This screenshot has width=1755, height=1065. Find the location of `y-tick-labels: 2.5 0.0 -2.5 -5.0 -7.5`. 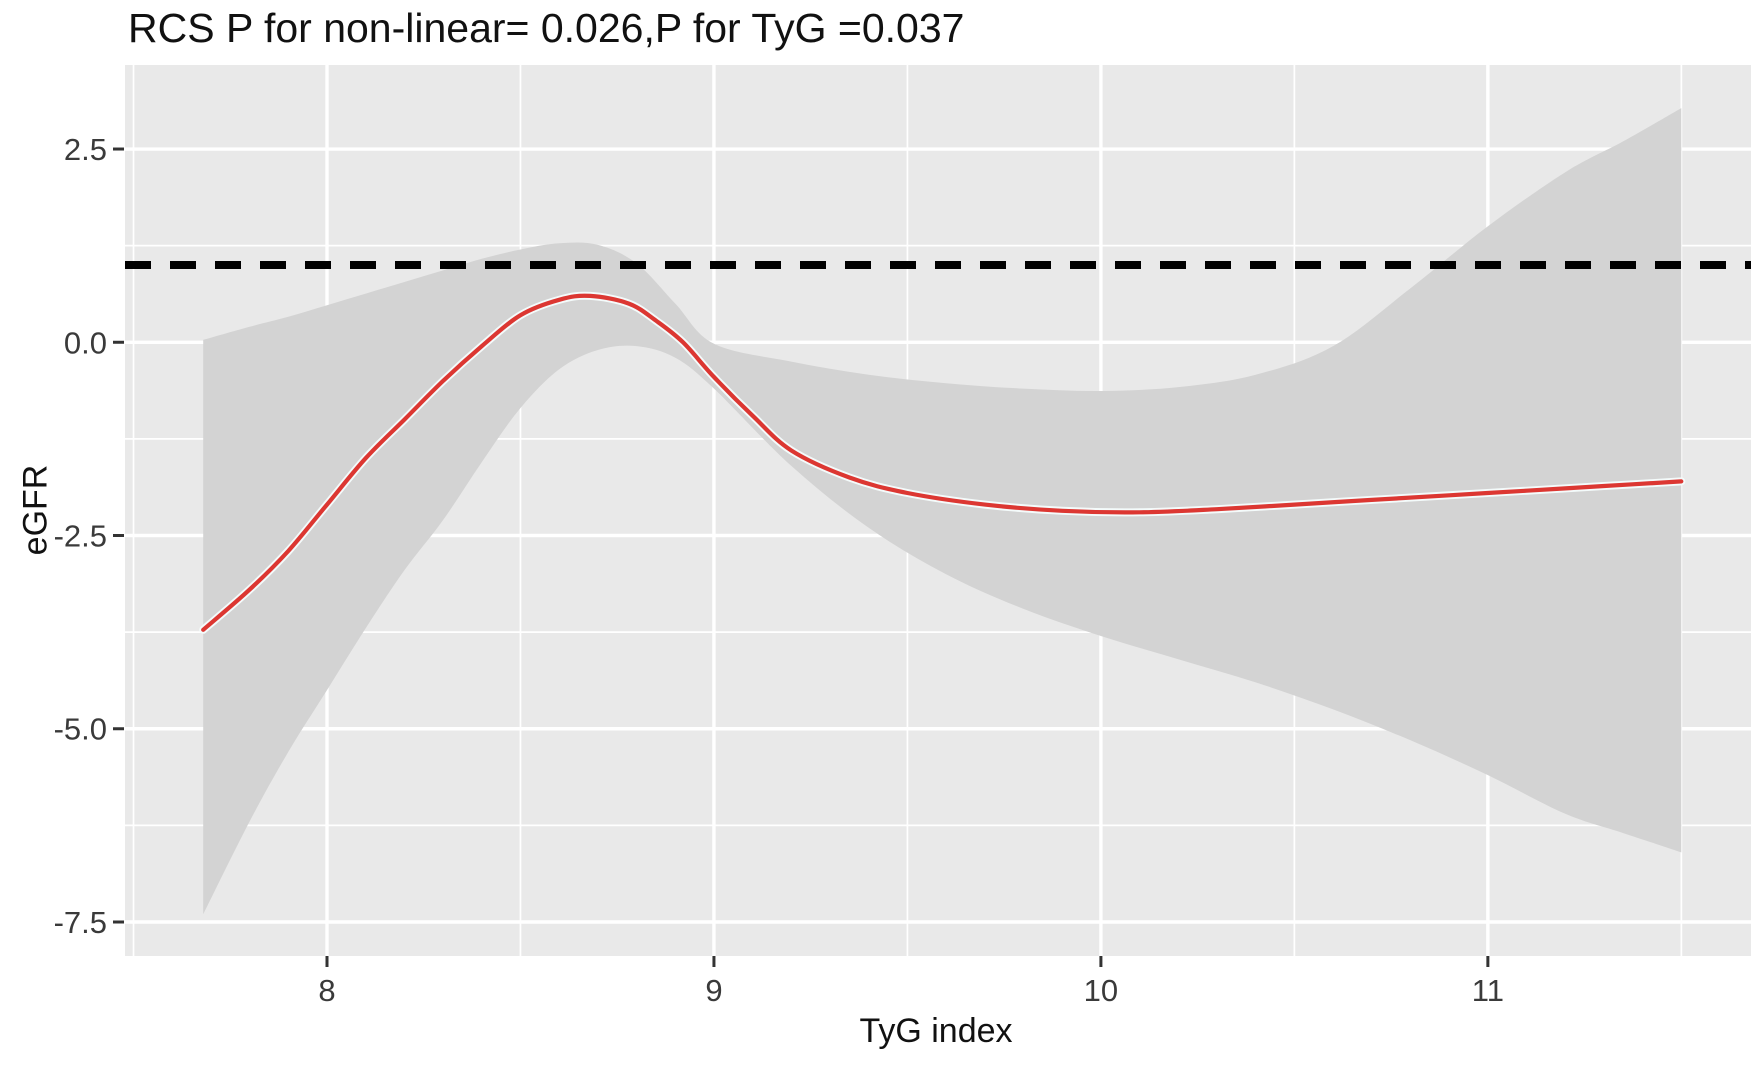

y-tick-labels: 2.5 0.0 -2.5 -5.0 -7.5 is located at coordinates (80, 536).